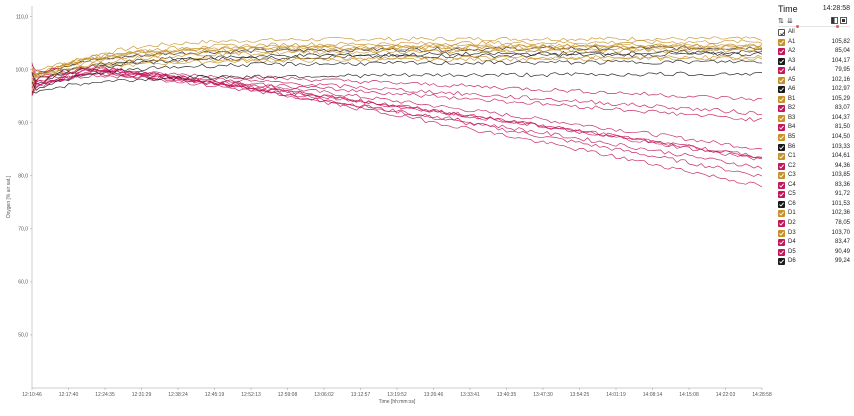  I want to click on legend-value: 99,24, so click(842, 261).